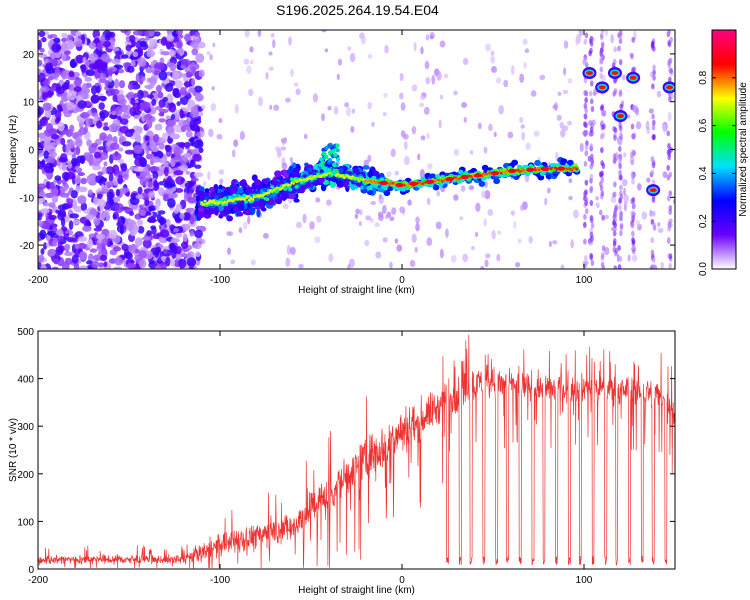 The height and width of the screenshot is (600, 750). Describe the element at coordinates (584, 580) in the screenshot. I see `x-tick-label: 100` at that location.